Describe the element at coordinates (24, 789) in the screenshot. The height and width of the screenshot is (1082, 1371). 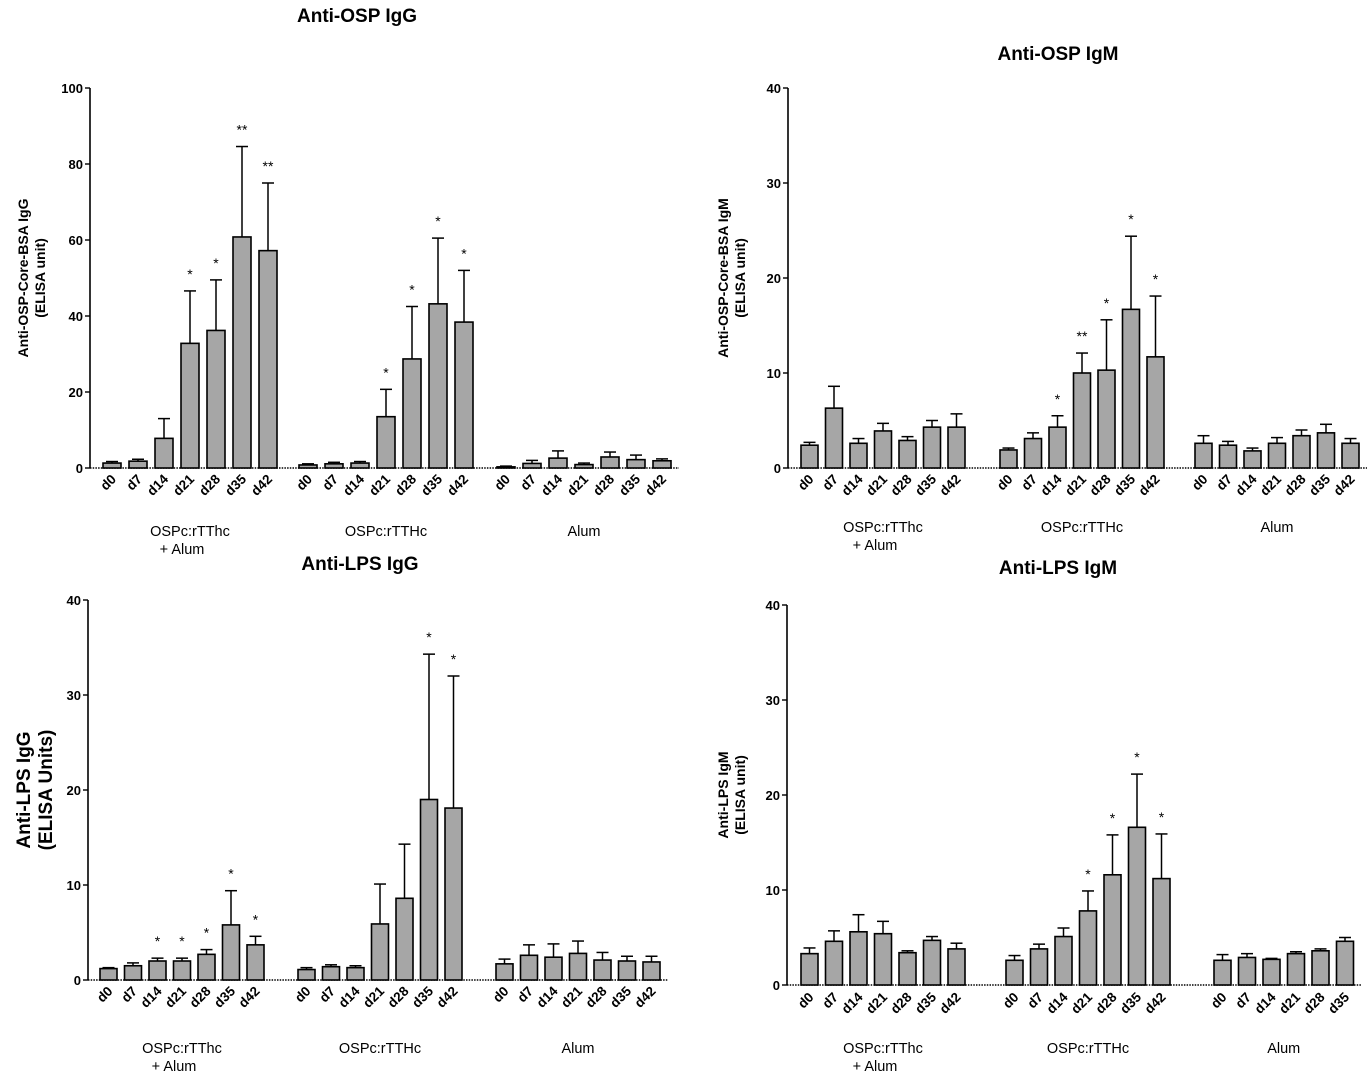
I see `y-axis-label: Anti-LPS IgG` at that location.